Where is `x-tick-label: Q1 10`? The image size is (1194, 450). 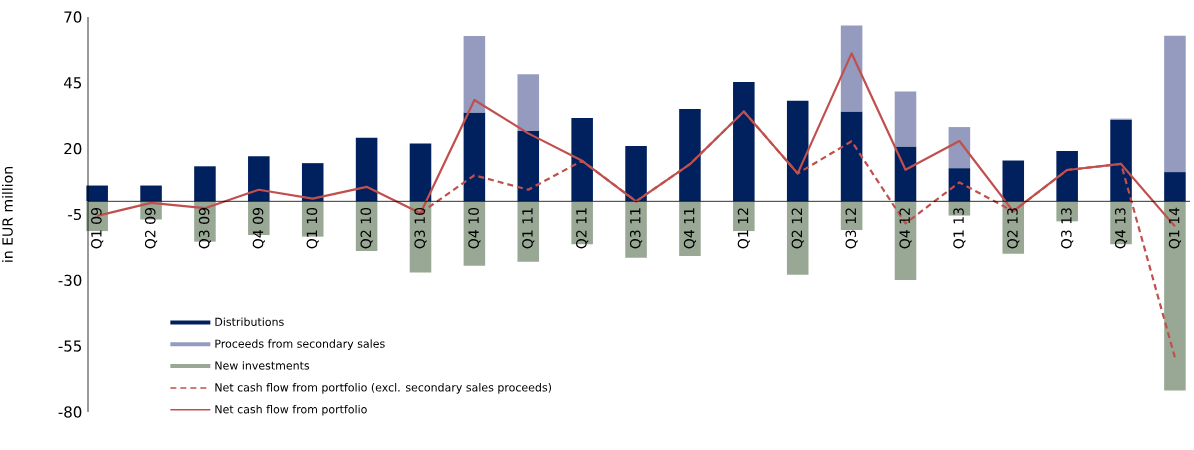 x-tick-label: Q1 10 is located at coordinates (312, 228).